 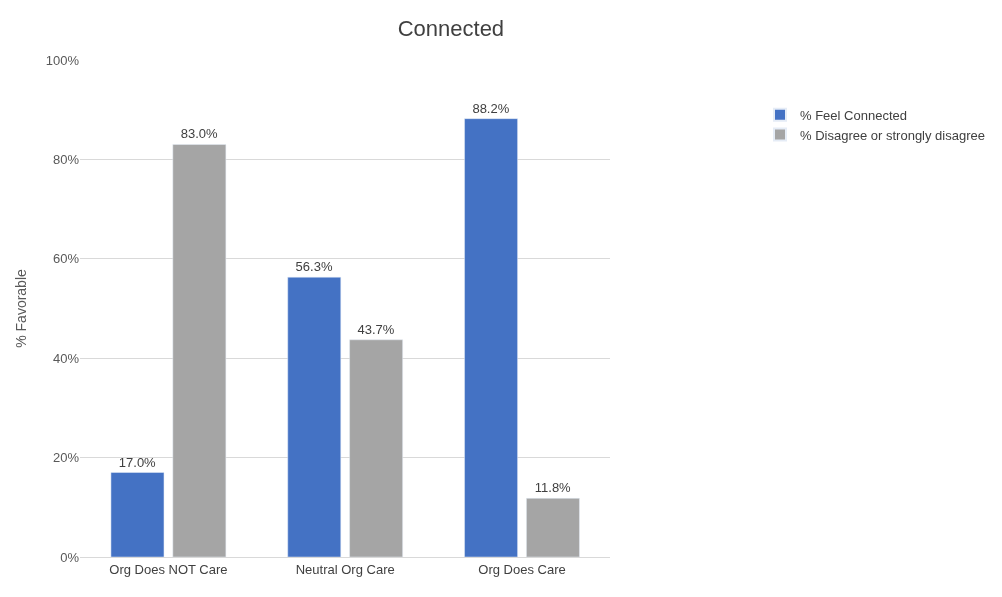 What do you see at coordinates (491, 108) in the screenshot?
I see `data-label: 88.2%` at bounding box center [491, 108].